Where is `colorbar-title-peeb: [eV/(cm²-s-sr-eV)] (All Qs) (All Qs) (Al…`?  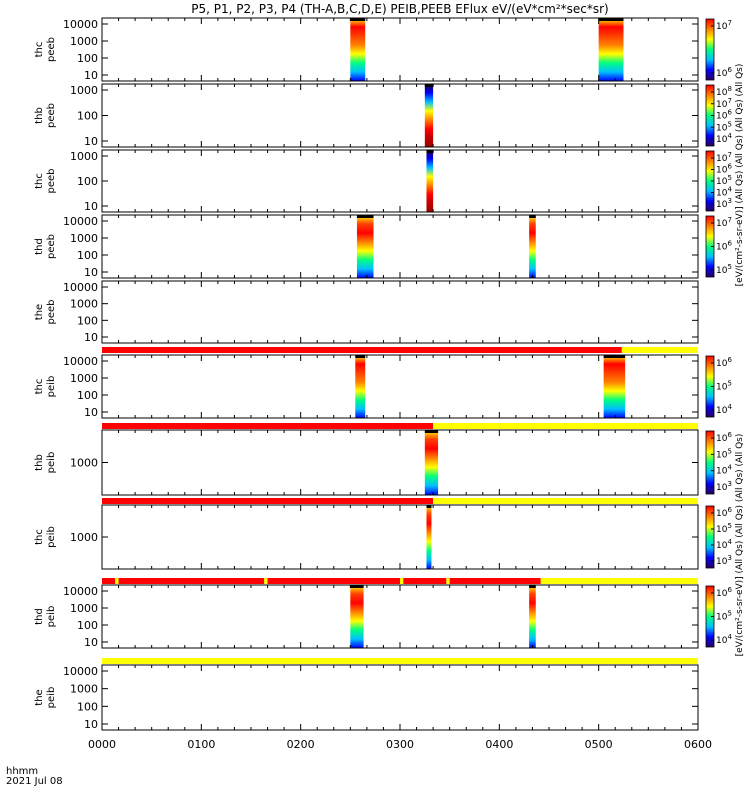
colorbar-title-peeb: [eV/(cm²-s-sr-eV)] (All Qs) (All Qs) (Al… is located at coordinates (740, 175).